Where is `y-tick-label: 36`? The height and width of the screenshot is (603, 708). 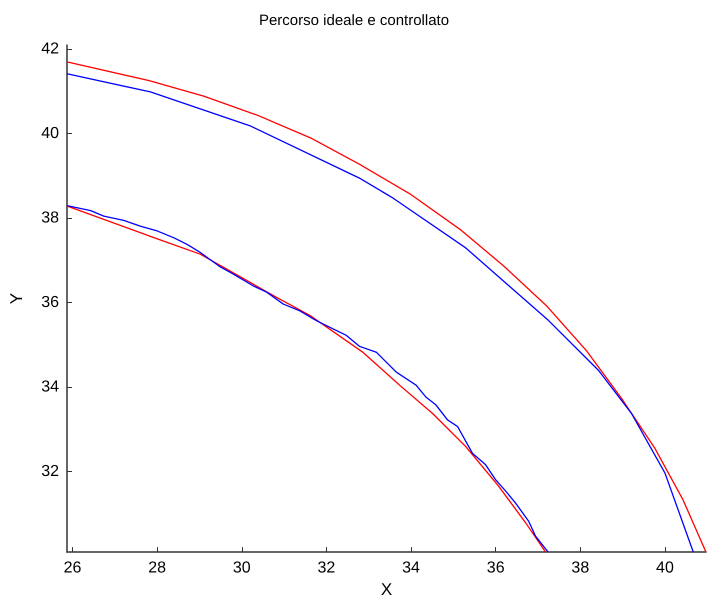 y-tick-label: 36 is located at coordinates (50, 302).